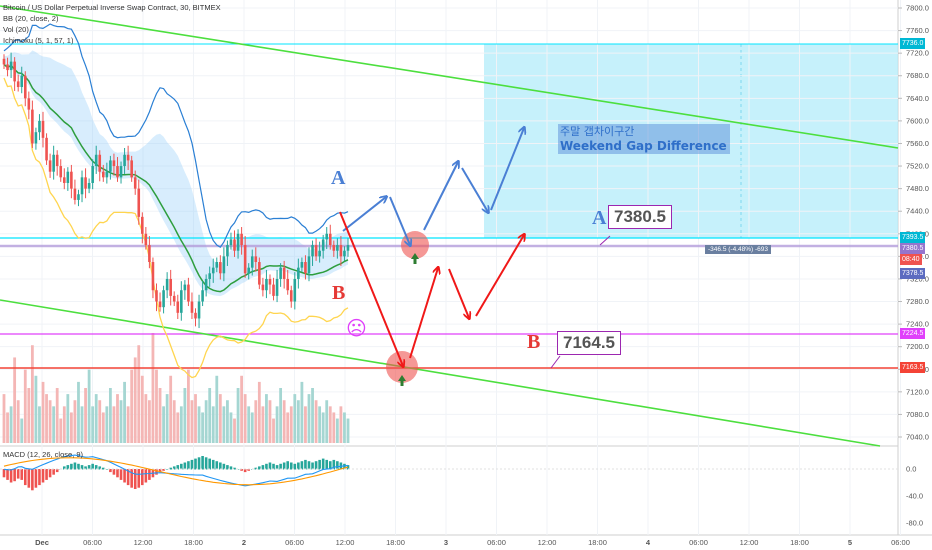 This screenshot has width=932, height=550. Describe the element at coordinates (913, 367) in the screenshot. I see `price-tag-red: 7163.5` at that location.